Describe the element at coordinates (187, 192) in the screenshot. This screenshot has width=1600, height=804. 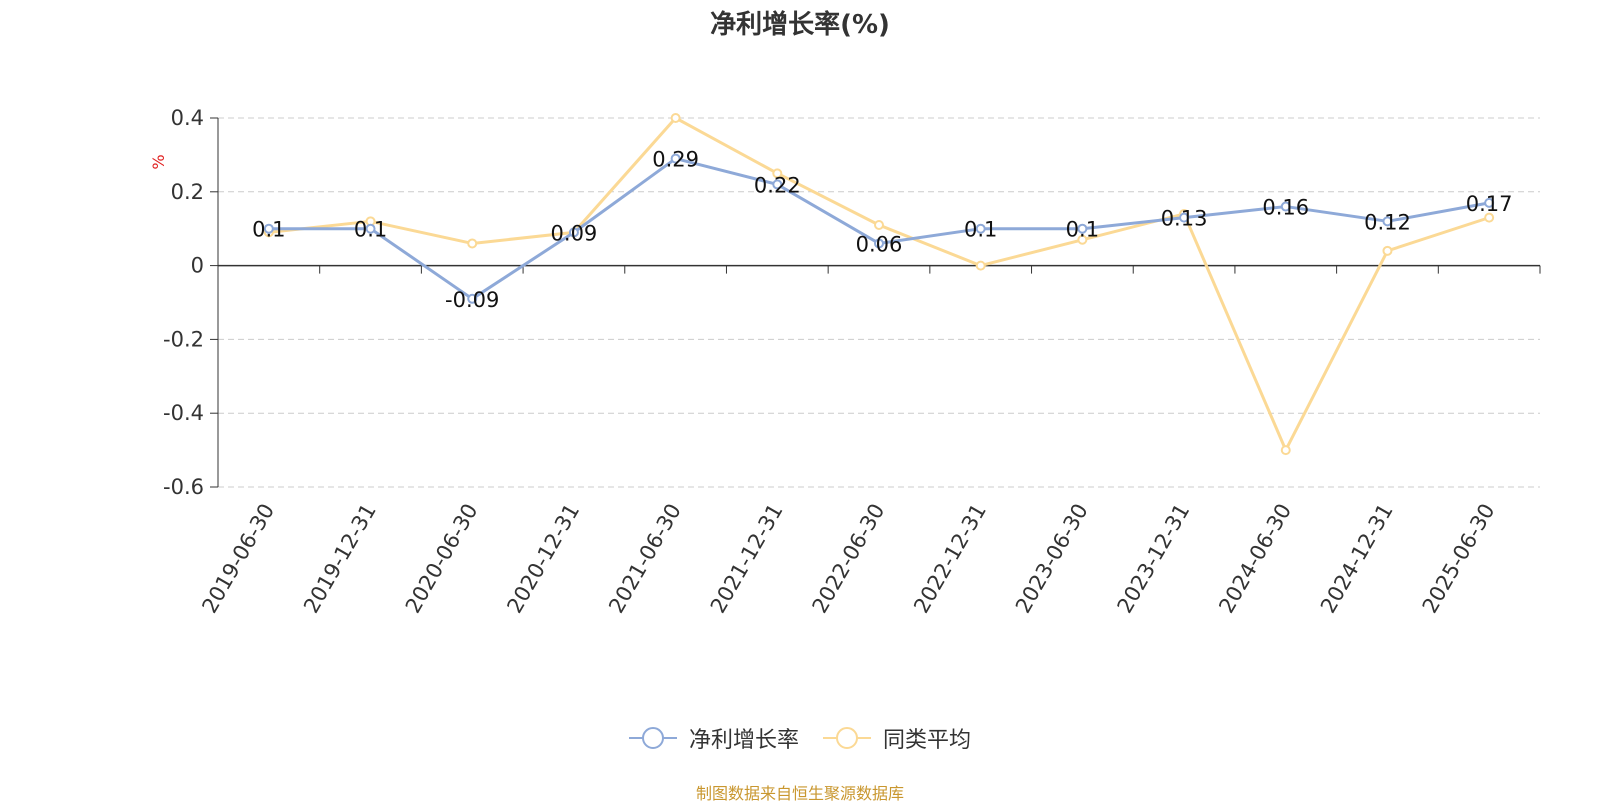
I see `y-tick-label: 0.2` at that location.